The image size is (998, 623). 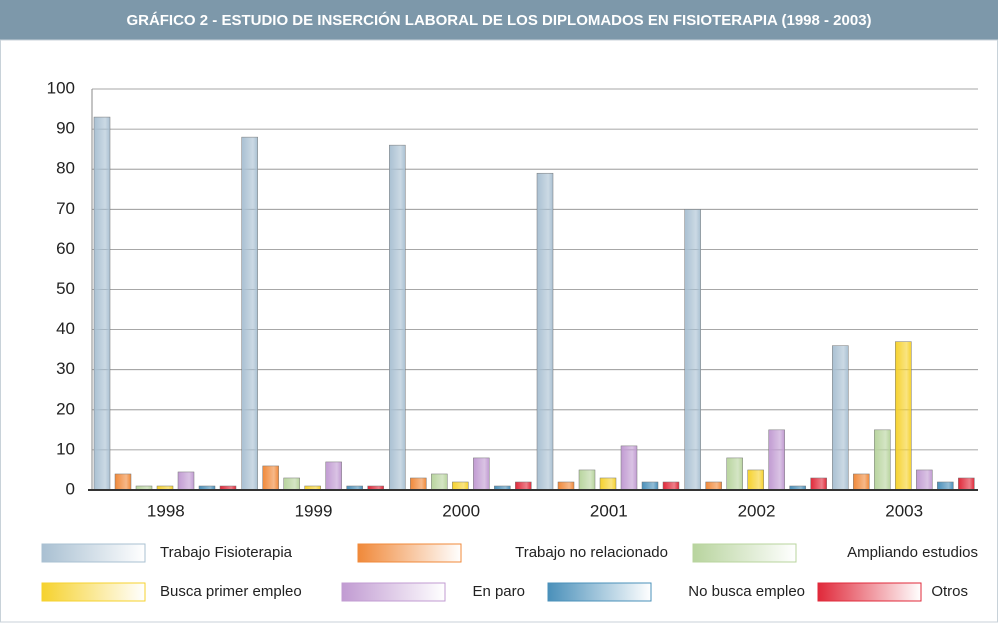 I want to click on x-tick-label: 1999, so click(x=314, y=510).